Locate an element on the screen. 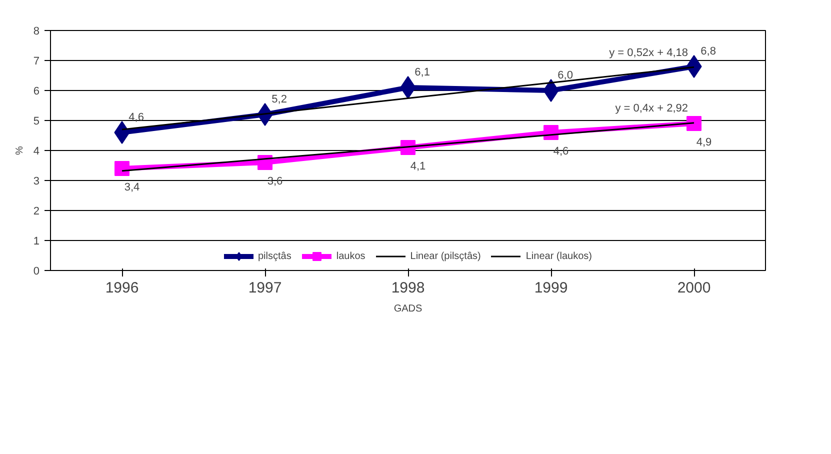  x-axis-title: GADS is located at coordinates (408, 309).